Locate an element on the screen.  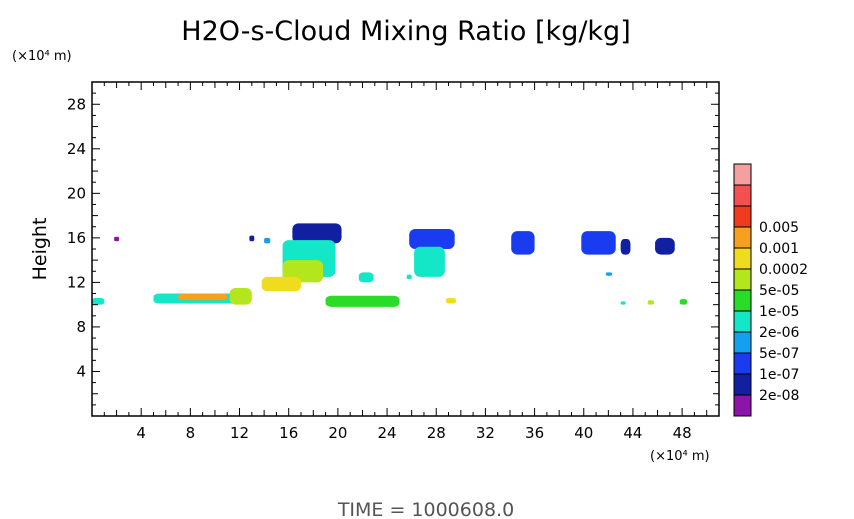
chart-title: H2O-s-Cloud Mixing Ratio [kg/kg] is located at coordinates (405, 31).